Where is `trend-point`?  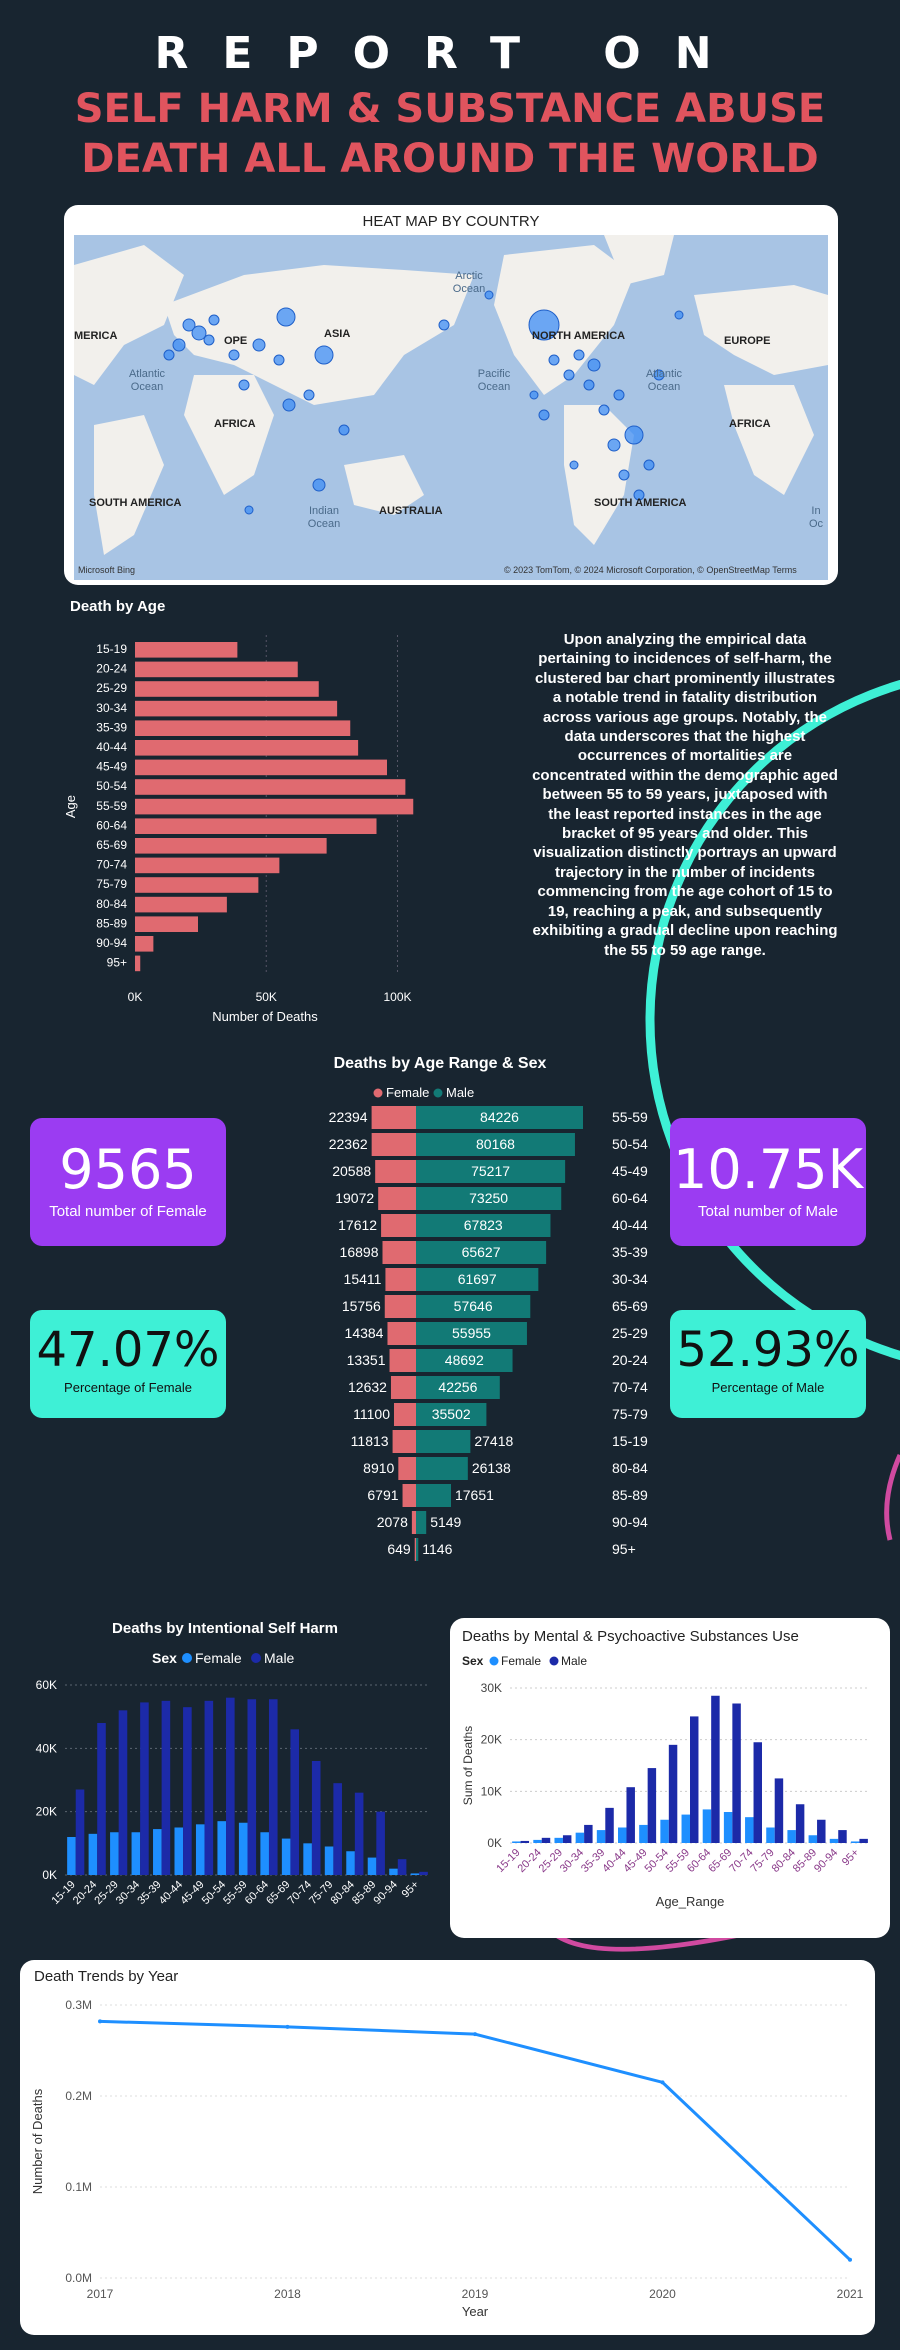
trend-point is located at coordinates (100, 2021).